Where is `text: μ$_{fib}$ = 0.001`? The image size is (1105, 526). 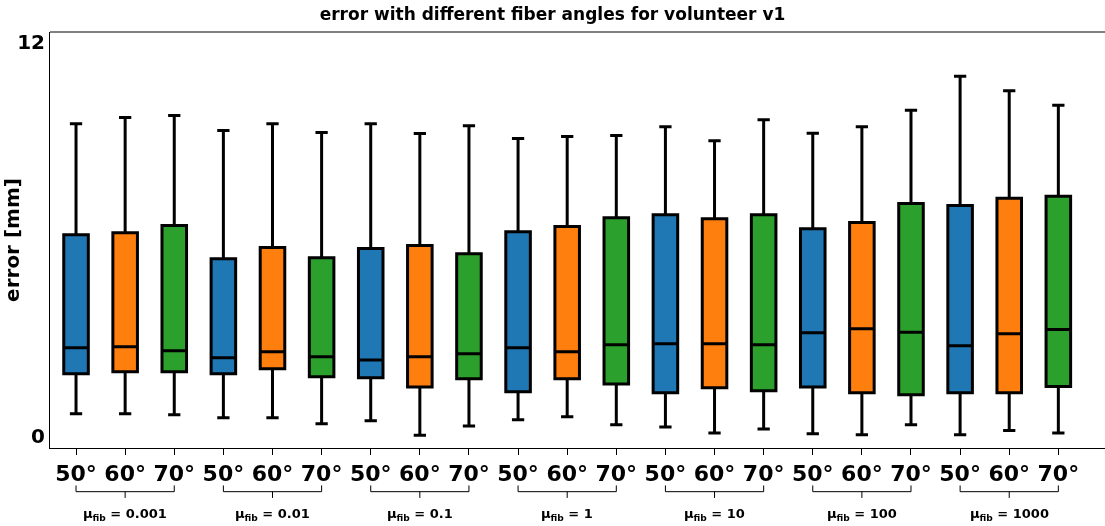
text: μ$_{fib}$ = 0.001 is located at coordinates (125, 514).